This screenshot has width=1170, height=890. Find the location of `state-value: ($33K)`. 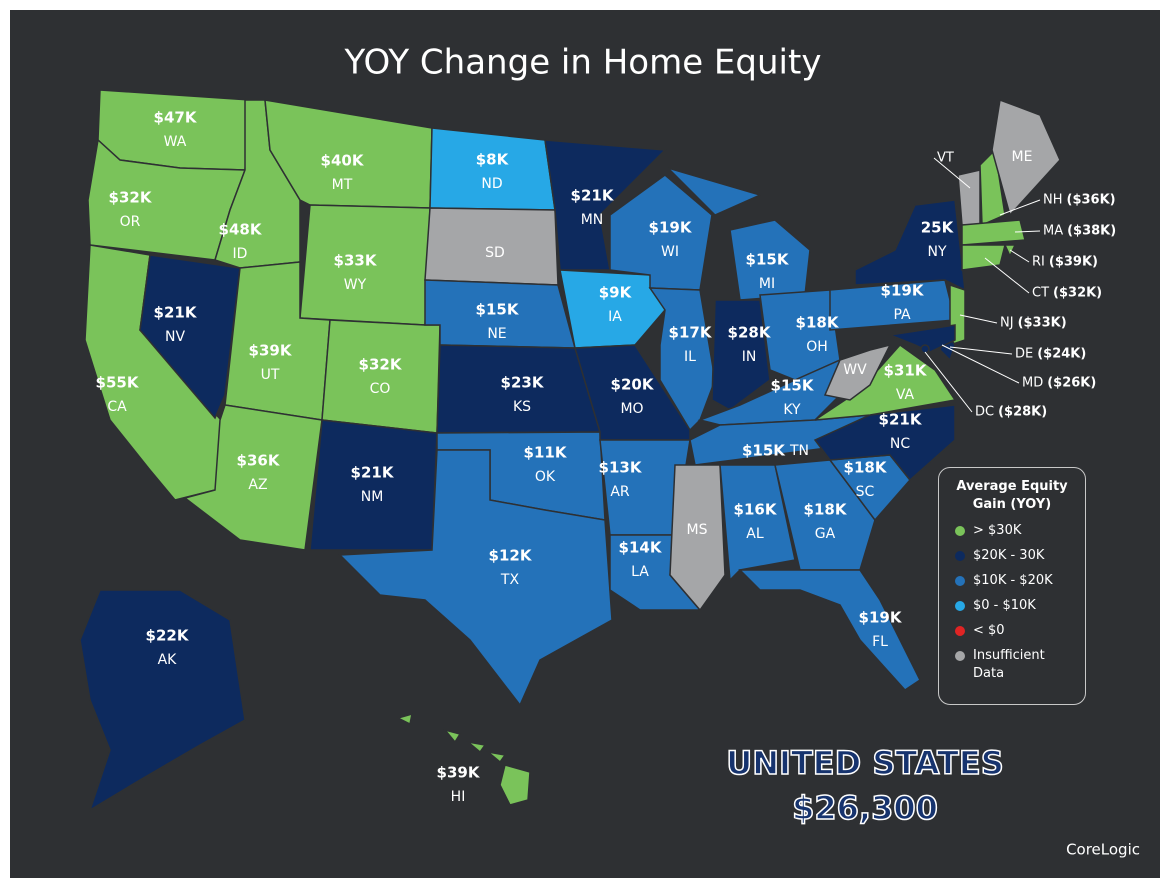

state-value: ($33K) is located at coordinates (1042, 323).